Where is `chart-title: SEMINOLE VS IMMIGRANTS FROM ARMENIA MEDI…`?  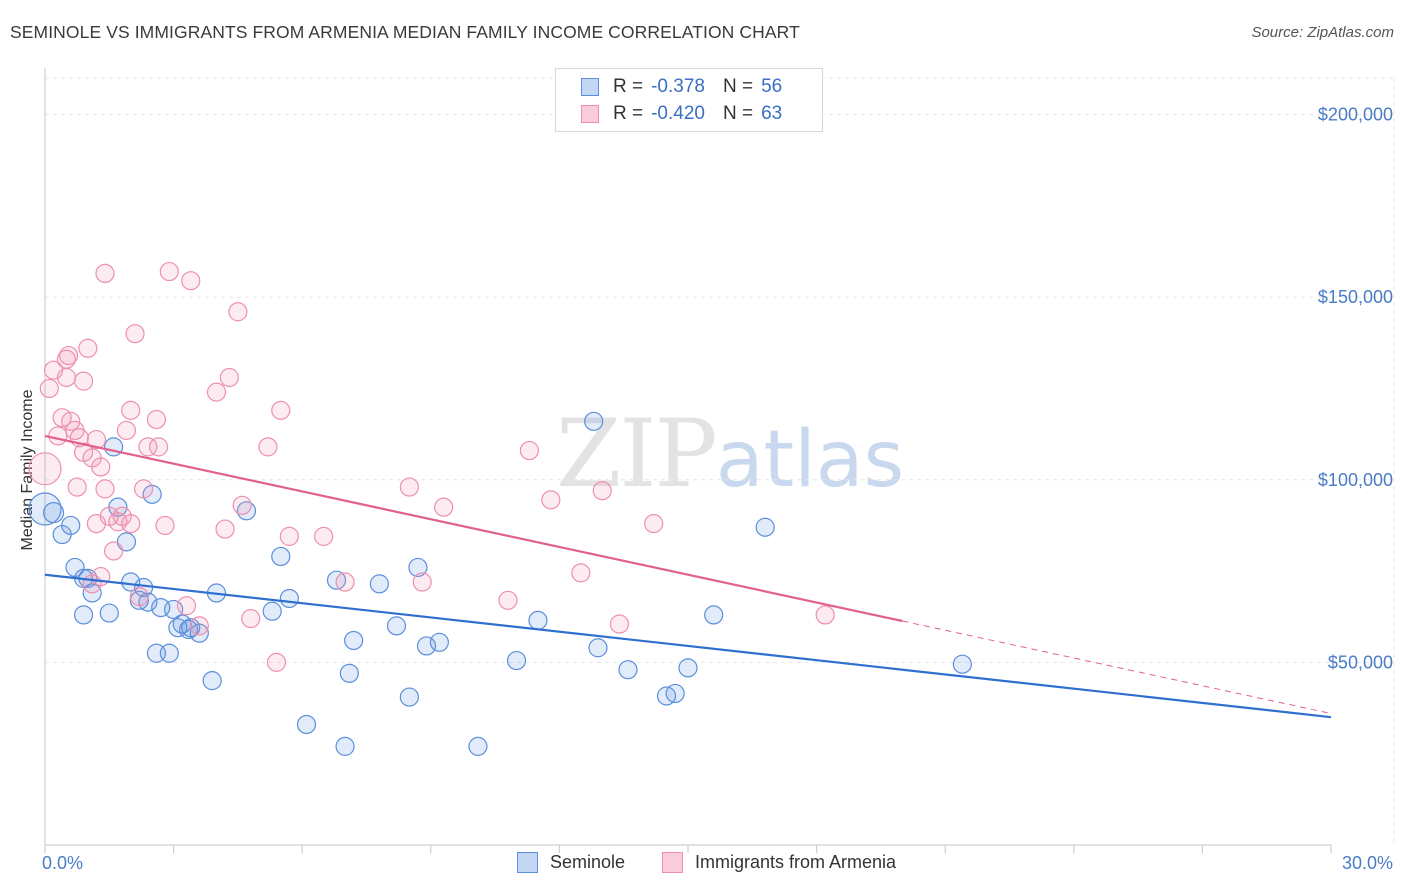 chart-title: SEMINOLE VS IMMIGRANTS FROM ARMENIA MEDI… is located at coordinates (405, 32).